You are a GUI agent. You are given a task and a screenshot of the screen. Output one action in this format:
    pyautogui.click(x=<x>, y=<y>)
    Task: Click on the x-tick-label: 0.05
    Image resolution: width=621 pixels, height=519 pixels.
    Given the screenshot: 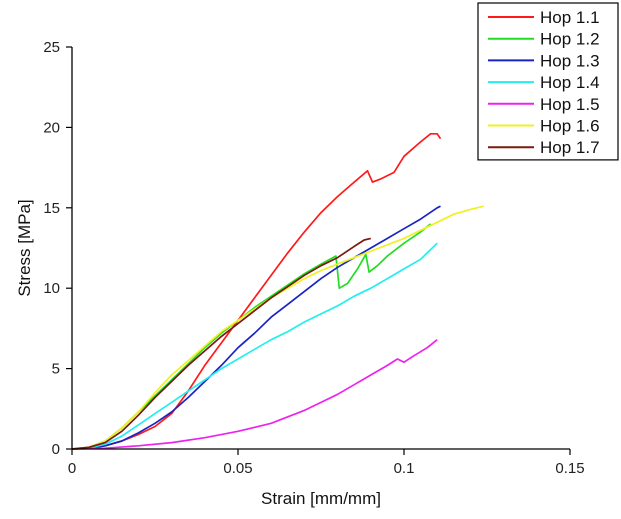 What is the action you would take?
    pyautogui.click(x=237, y=468)
    